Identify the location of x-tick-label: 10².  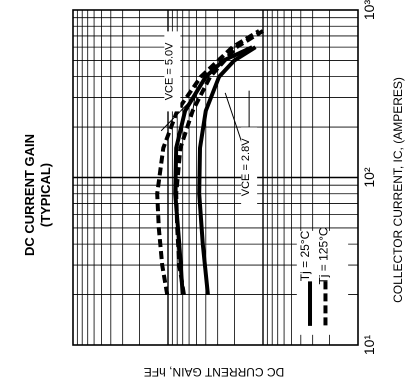
(369, 177).